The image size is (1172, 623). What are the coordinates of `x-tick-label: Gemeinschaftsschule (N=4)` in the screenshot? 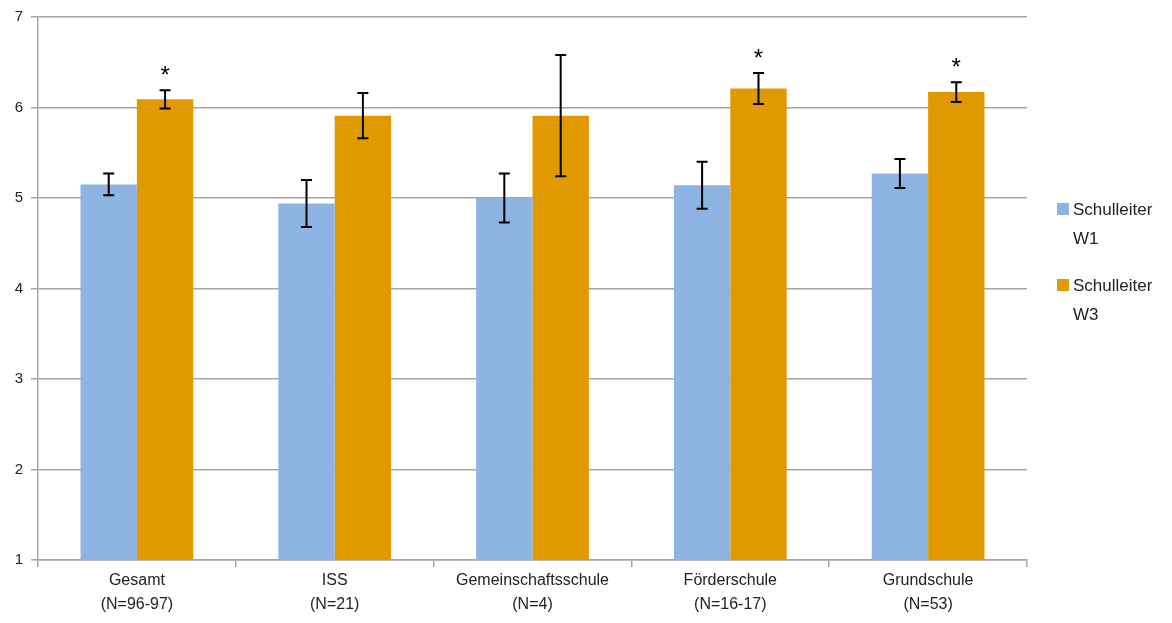 It's located at (533, 592).